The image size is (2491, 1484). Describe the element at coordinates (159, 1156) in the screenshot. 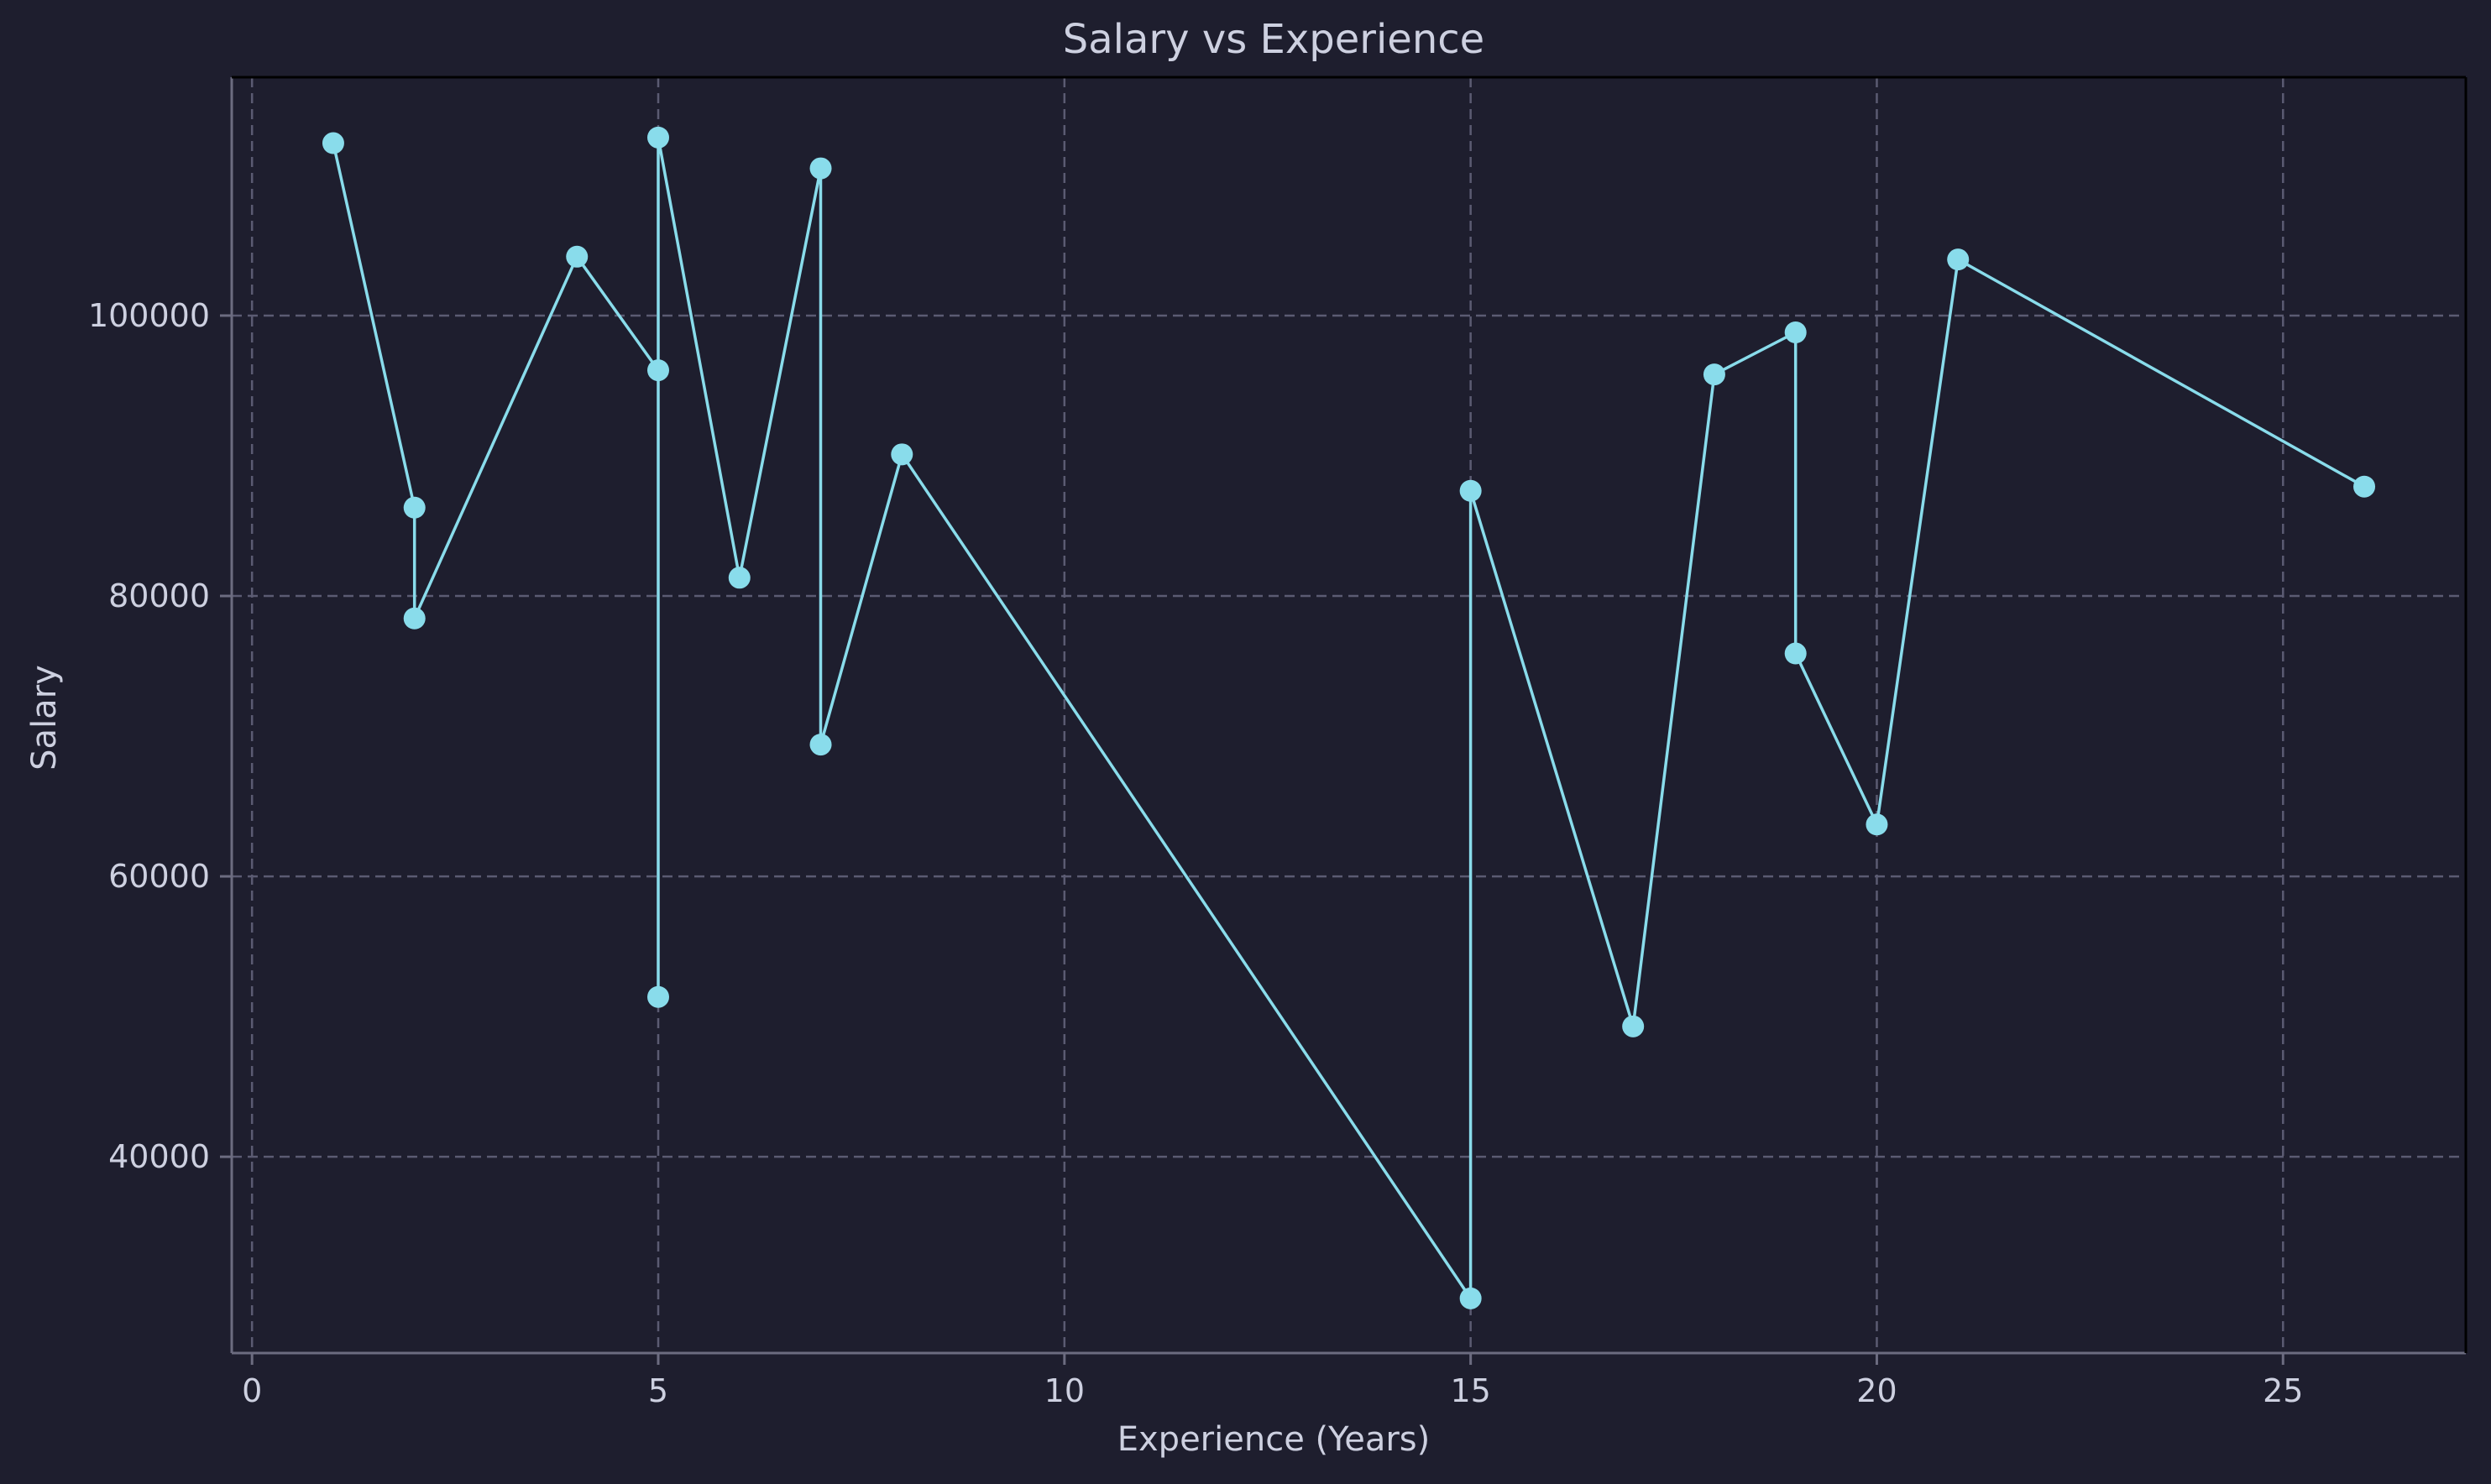

I see `y-tick-label: 40000` at that location.